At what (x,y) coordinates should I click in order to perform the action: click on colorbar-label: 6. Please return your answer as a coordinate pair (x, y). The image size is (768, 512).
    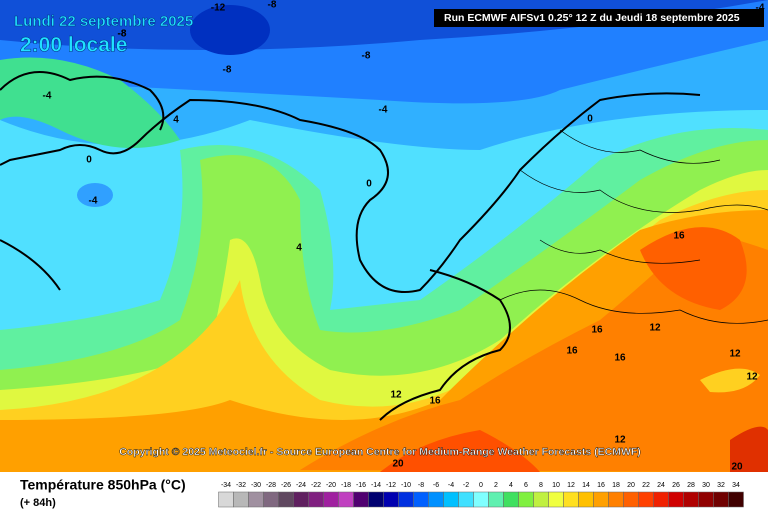
    Looking at the image, I should click on (526, 485).